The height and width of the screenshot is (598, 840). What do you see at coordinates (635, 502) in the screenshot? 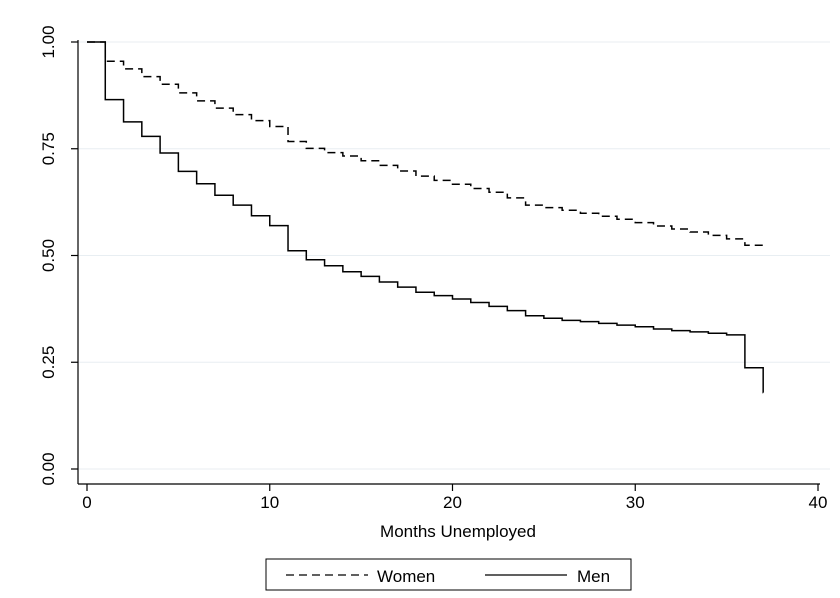
I see `x-tick-label-3: 30` at bounding box center [635, 502].